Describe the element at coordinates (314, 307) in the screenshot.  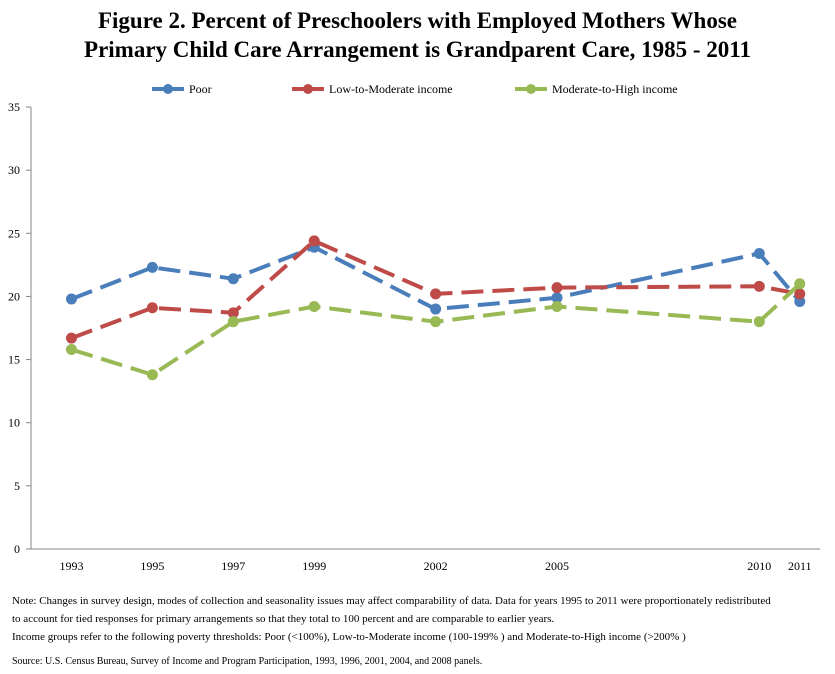
I see `data-point-moderate-to-high-income-1999` at that location.